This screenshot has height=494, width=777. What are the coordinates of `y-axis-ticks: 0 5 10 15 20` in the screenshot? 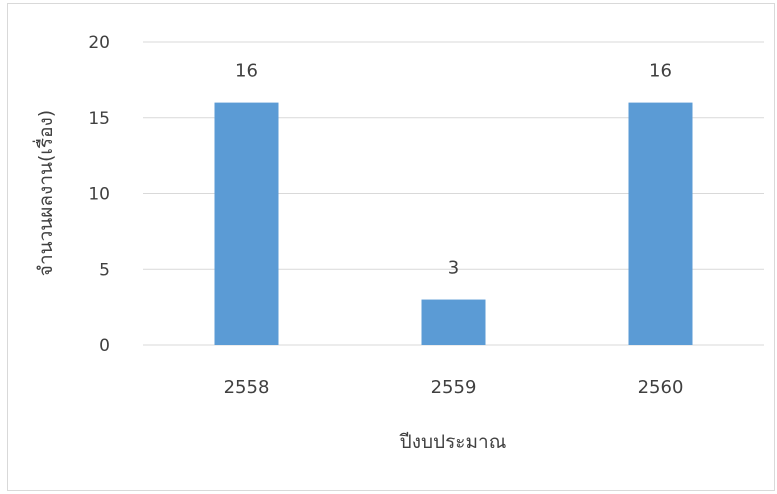 It's located at (99, 194).